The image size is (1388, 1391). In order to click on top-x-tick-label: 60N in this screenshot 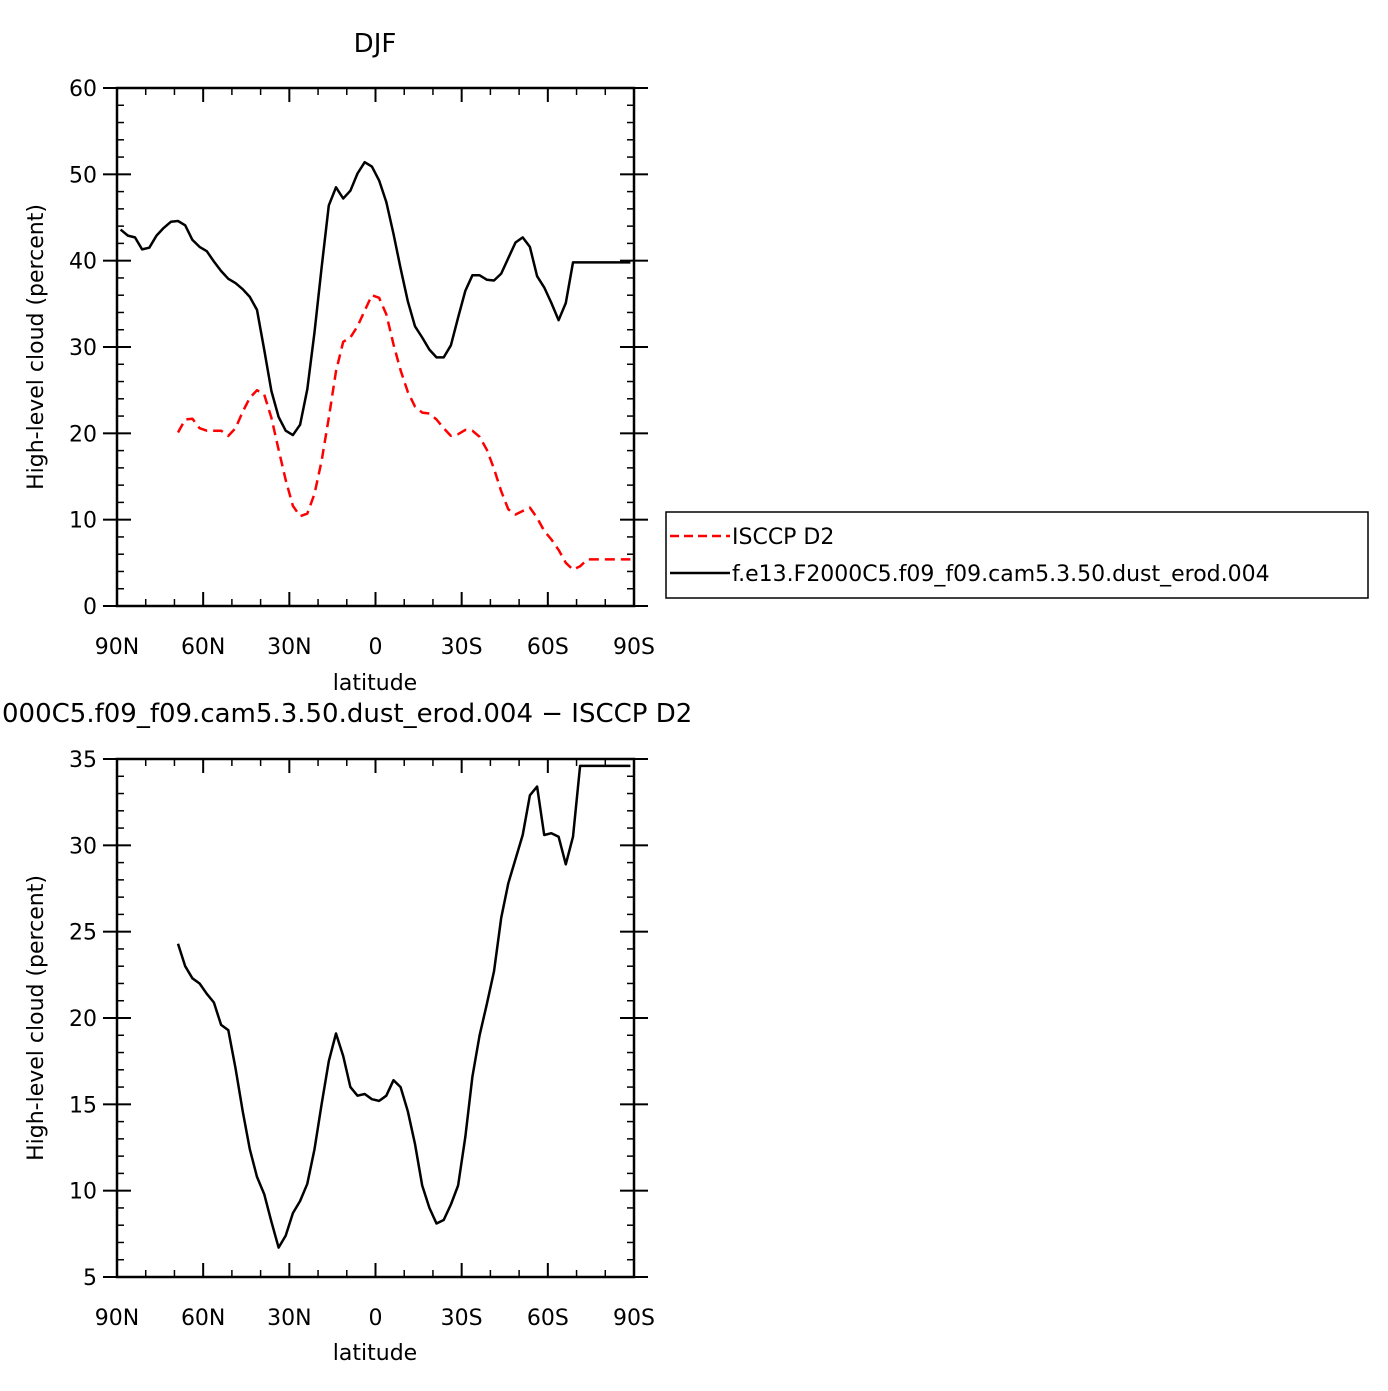, I will do `click(203, 647)`.